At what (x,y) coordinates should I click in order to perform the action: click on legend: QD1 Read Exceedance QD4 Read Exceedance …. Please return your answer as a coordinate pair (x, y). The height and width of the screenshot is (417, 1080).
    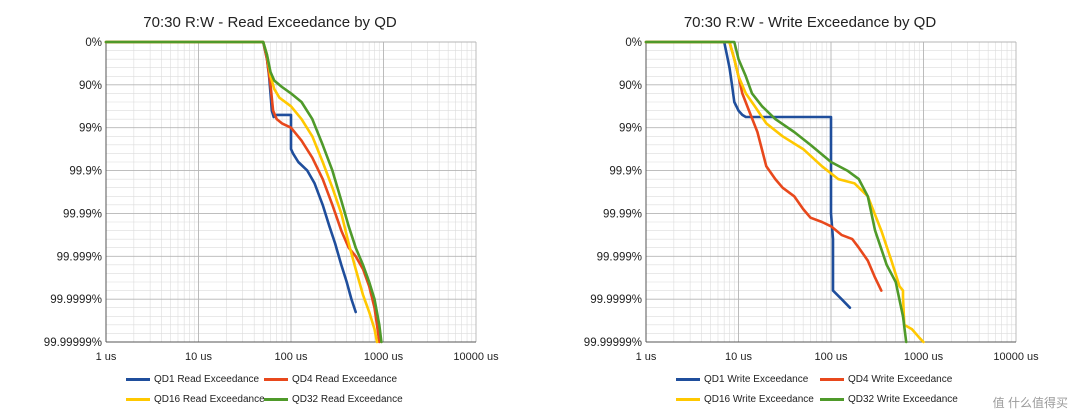
    Looking at the image, I should click on (270, 390).